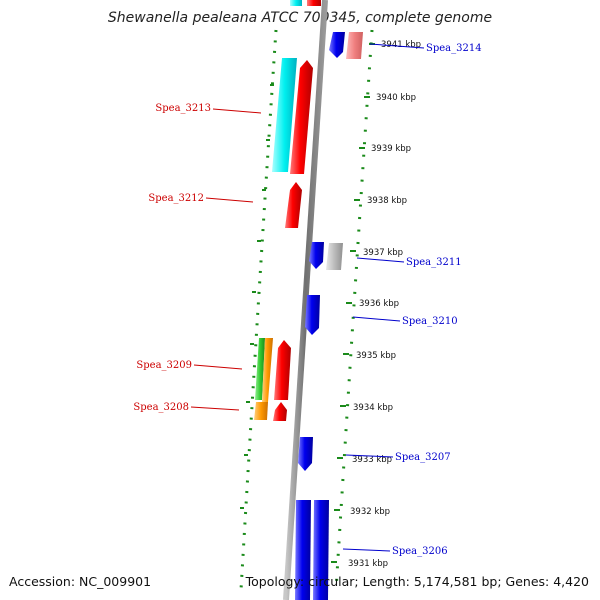 The width and height of the screenshot is (600, 600). I want to click on forward-gene-labels: Spea_3213 Spea_3212 Spea_3209 Spea_3208, so click(197, 258).